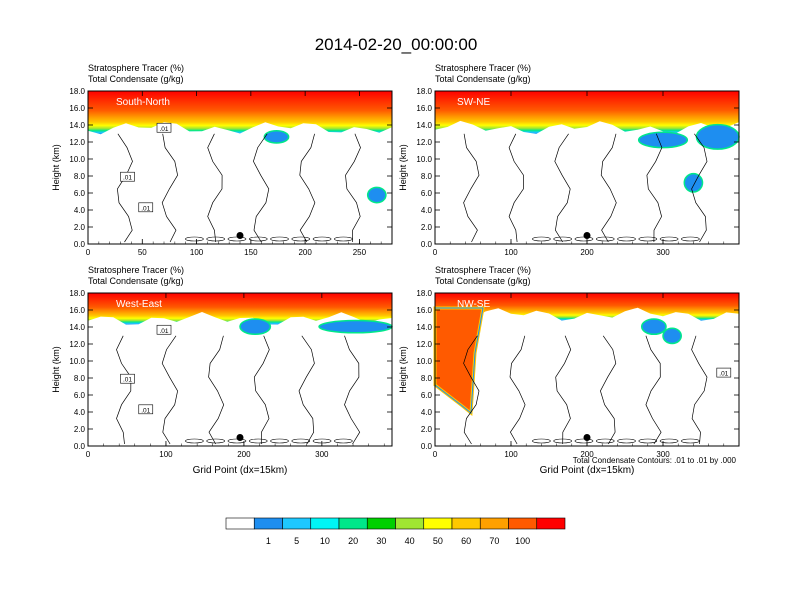 The image size is (792, 612). What do you see at coordinates (587, 369) in the screenshot?
I see `plot-area` at bounding box center [587, 369].